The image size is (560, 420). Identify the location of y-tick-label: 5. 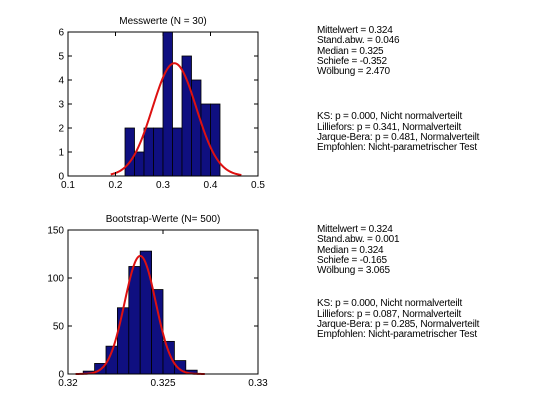
(61, 57).